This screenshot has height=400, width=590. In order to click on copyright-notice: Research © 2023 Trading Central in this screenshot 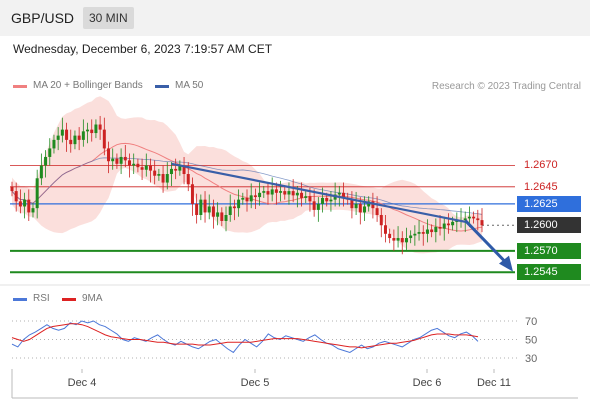, I will do `click(506, 86)`.